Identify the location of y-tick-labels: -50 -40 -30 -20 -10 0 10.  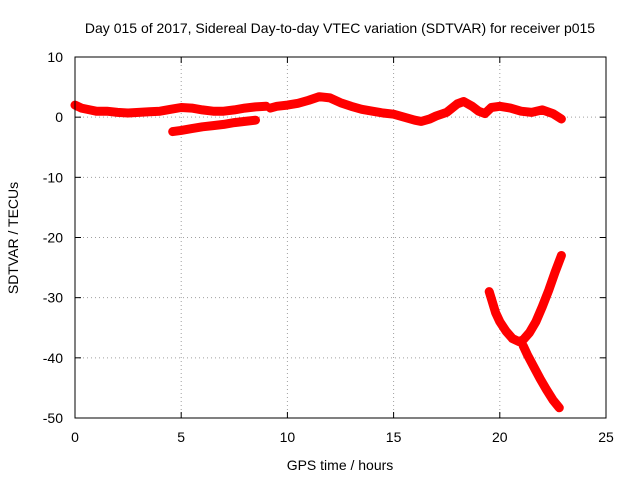
(53, 237).